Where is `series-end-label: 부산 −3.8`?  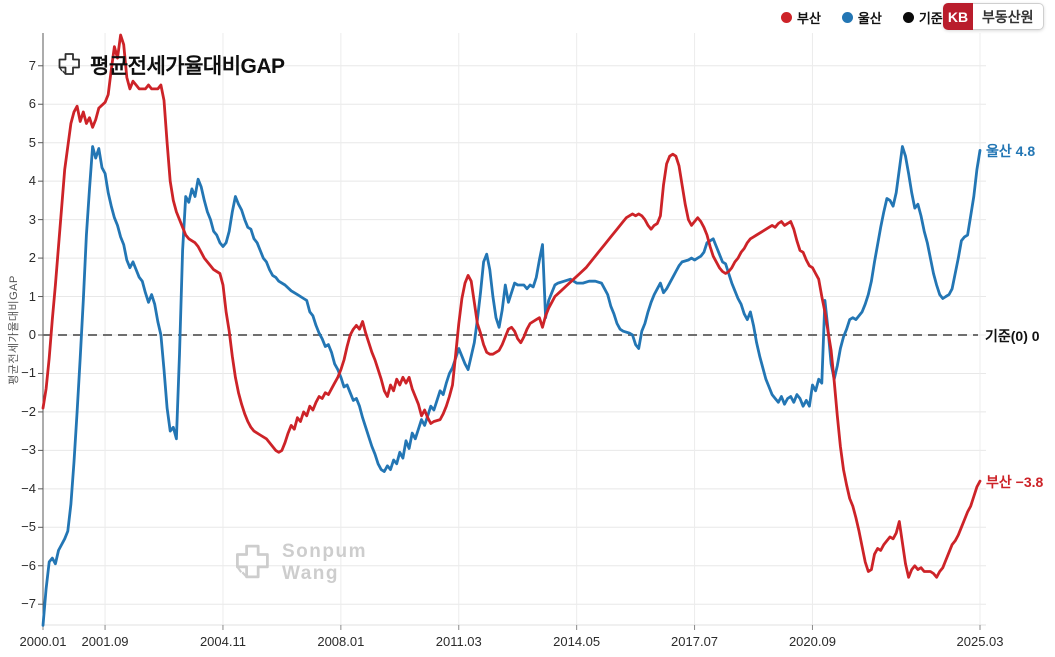 series-end-label: 부산 −3.8 is located at coordinates (1015, 482).